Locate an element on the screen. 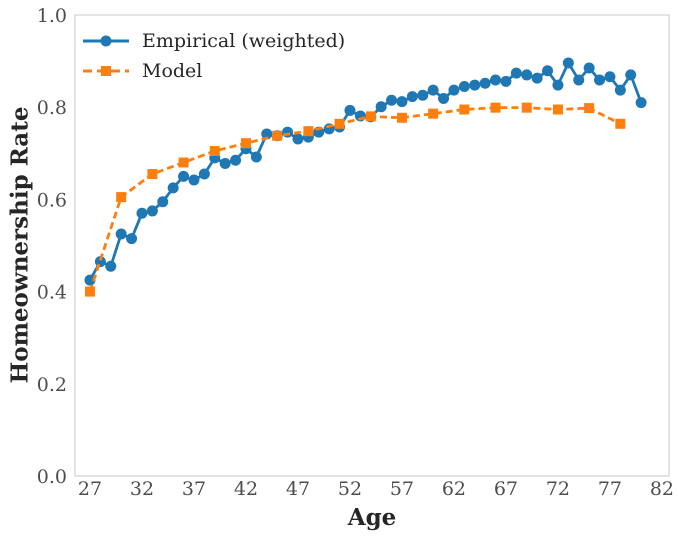 The width and height of the screenshot is (679, 536). y-tick-label: 0.2 is located at coordinates (52, 385).